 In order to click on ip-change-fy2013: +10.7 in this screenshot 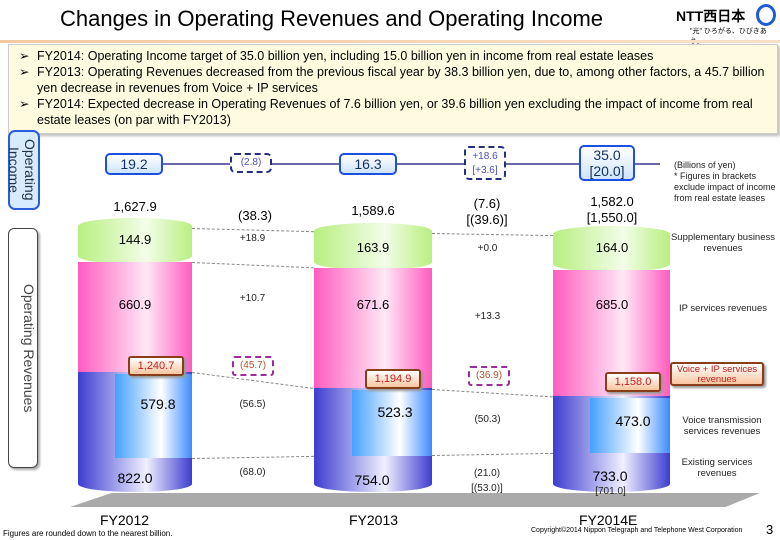, I will do `click(252, 298)`.